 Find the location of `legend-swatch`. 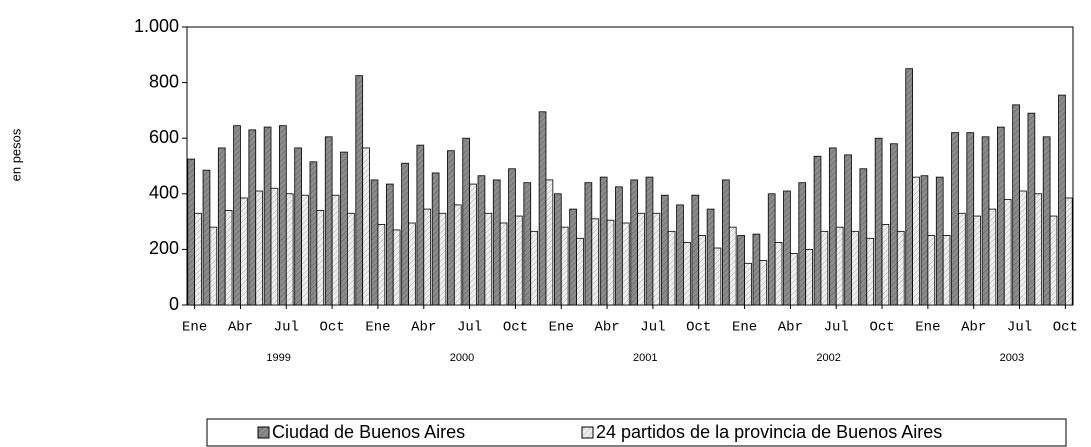

legend-swatch is located at coordinates (263, 432).